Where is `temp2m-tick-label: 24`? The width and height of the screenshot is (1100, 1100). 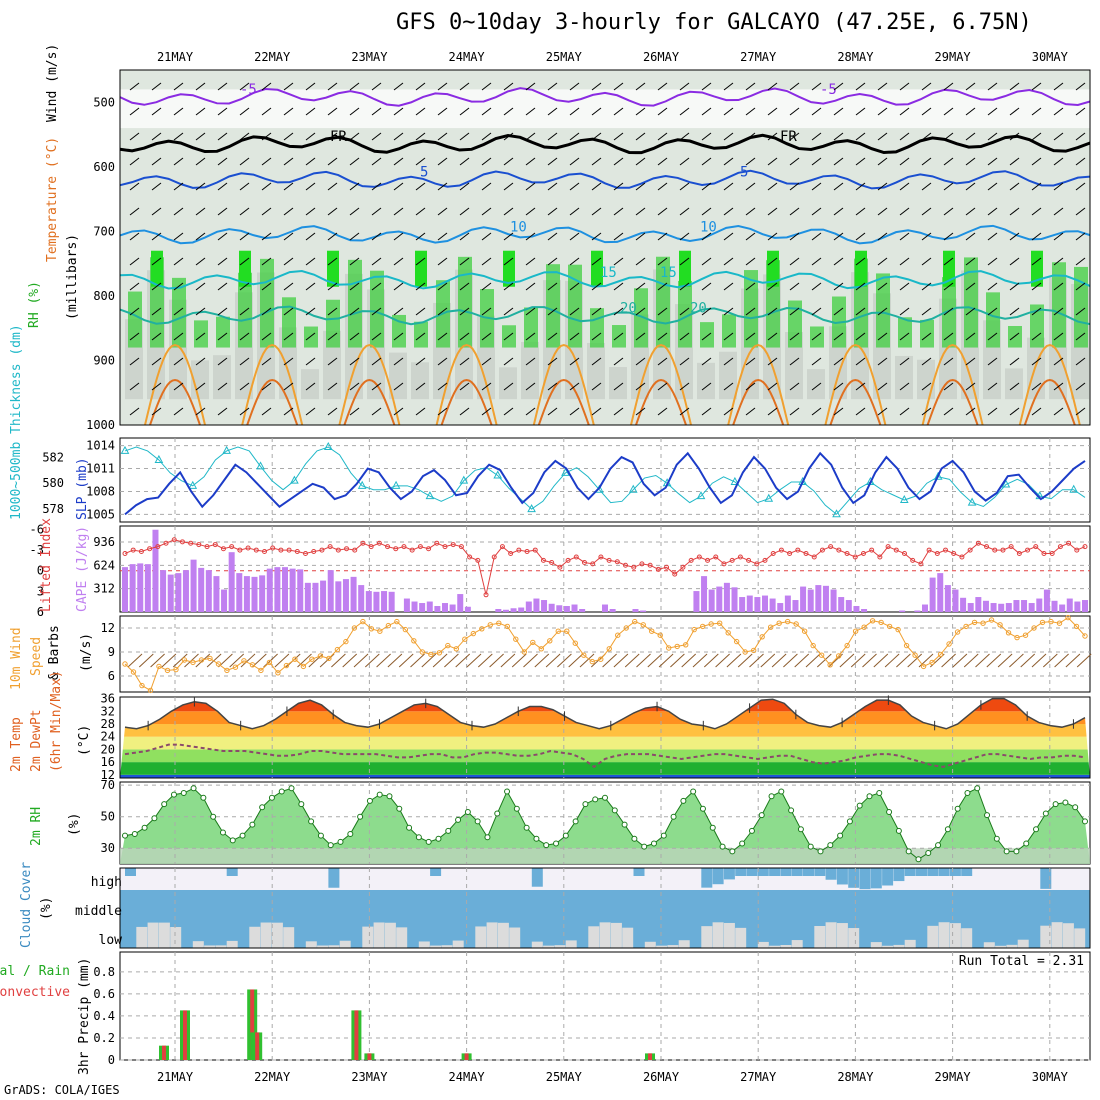 temp2m-tick-label: 24 is located at coordinates (108, 737).